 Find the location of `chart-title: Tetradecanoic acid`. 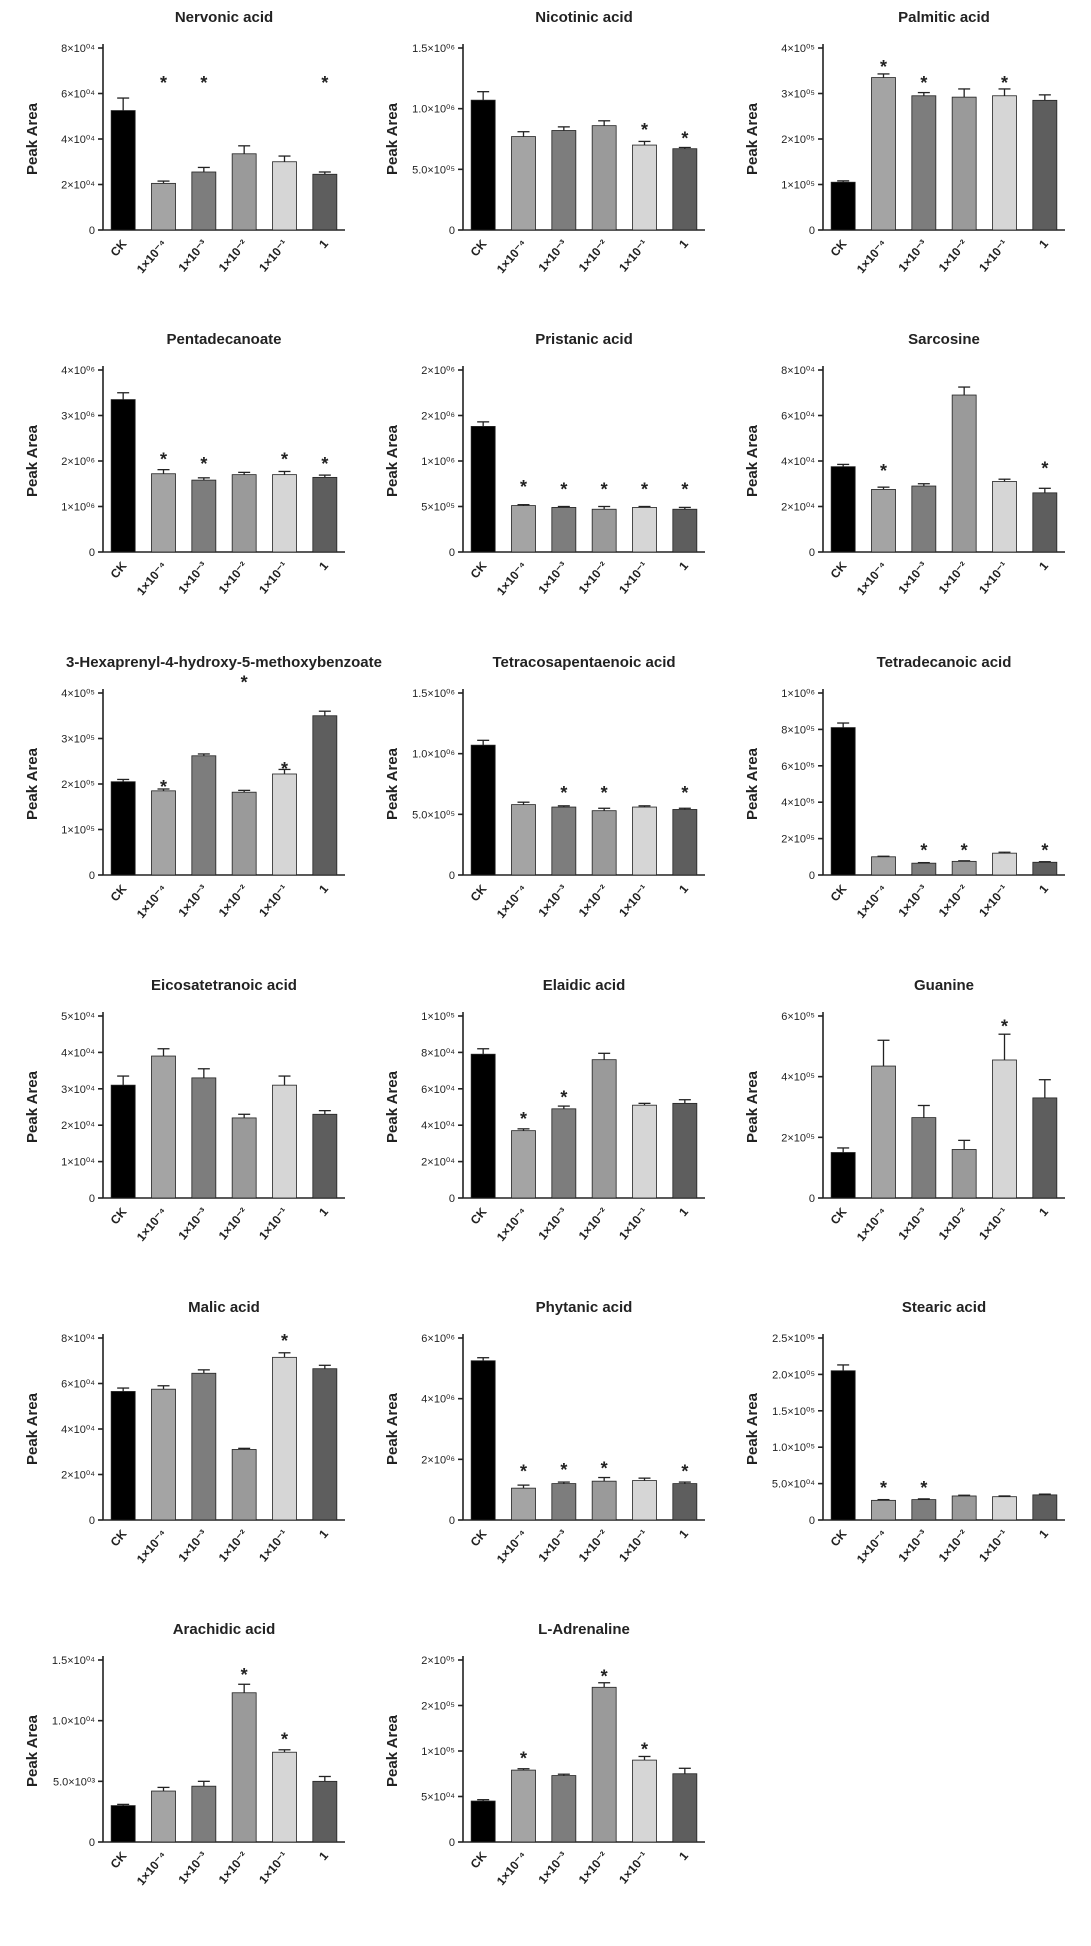

chart-title: Tetradecanoic acid is located at coordinates (944, 662).